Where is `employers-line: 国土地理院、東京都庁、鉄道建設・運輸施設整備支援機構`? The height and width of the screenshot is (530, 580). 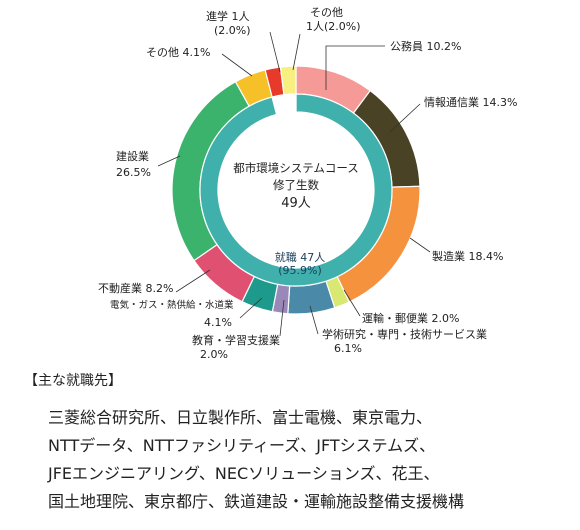
employers-line: 国土地理院、東京都庁、鉄道建設・運輸施設整備支援機構 is located at coordinates (256, 501).